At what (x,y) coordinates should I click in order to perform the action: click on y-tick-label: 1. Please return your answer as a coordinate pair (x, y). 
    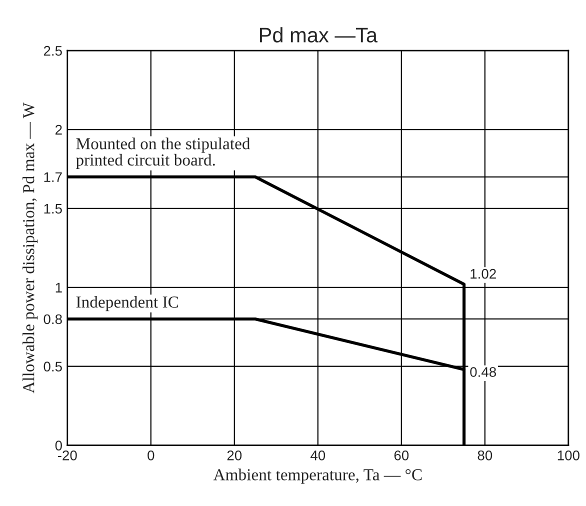
    Looking at the image, I should click on (59, 287).